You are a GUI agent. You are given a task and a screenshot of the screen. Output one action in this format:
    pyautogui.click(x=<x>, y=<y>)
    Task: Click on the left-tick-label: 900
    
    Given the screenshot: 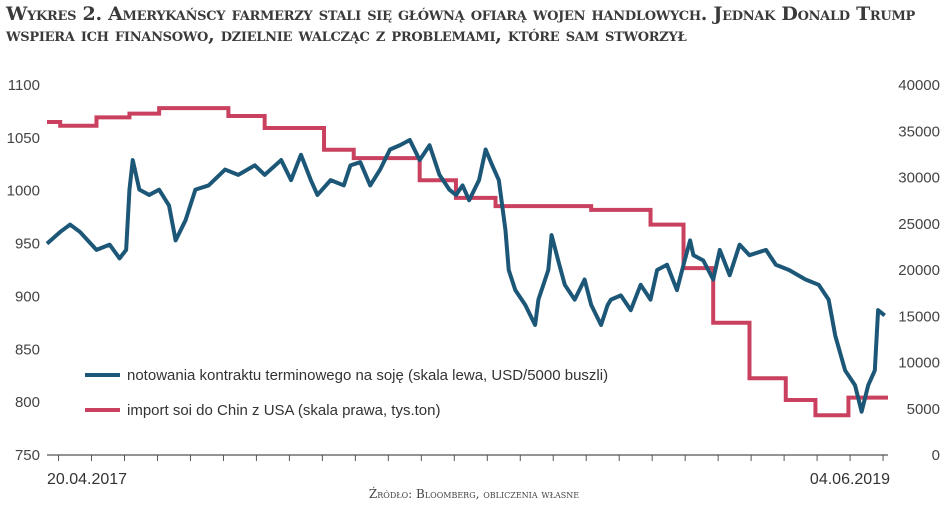 What is the action you would take?
    pyautogui.click(x=27, y=296)
    